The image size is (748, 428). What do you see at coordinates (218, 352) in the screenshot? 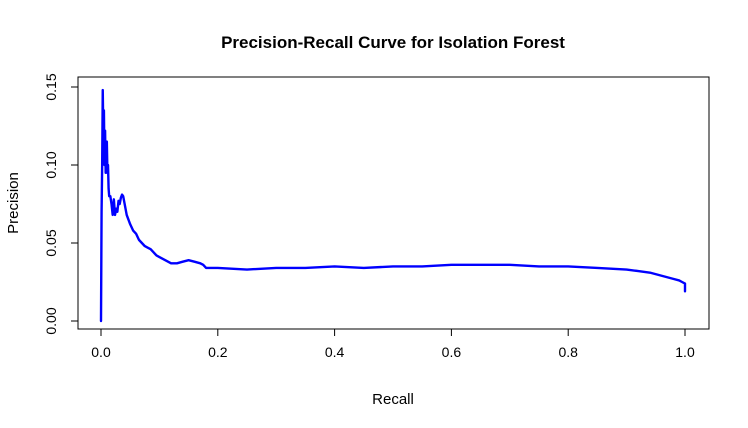
I see `x-tick-label: 0.2` at bounding box center [218, 352].